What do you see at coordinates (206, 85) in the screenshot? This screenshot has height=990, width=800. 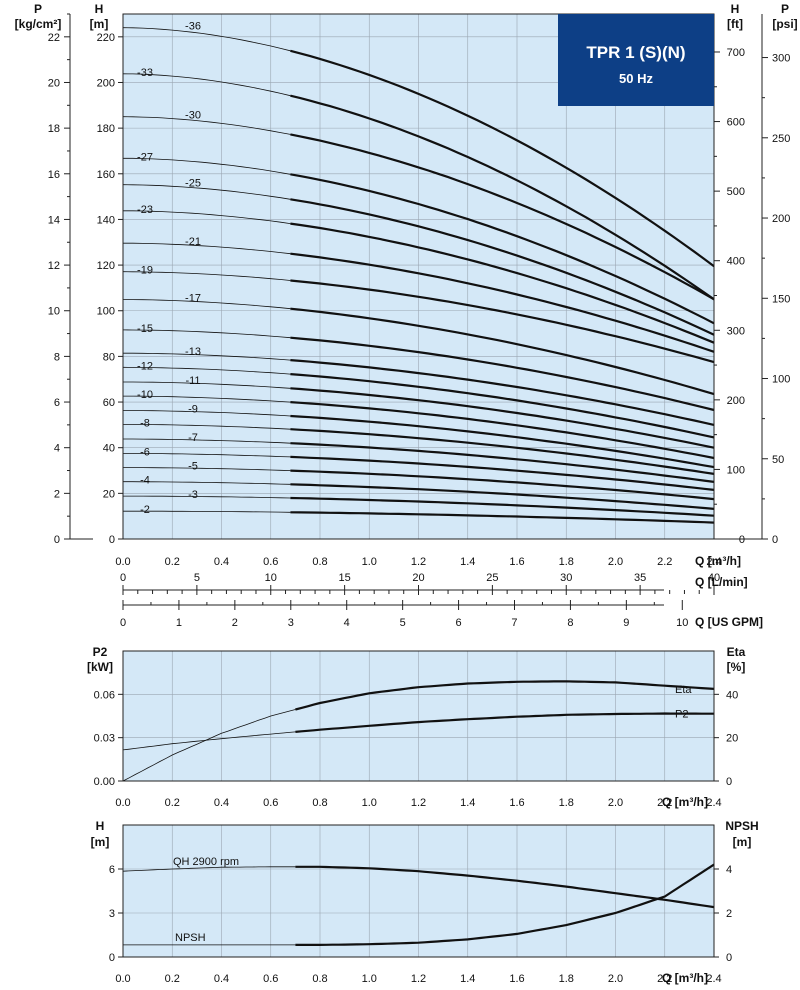 I see `head-curve-33-low-flow` at bounding box center [206, 85].